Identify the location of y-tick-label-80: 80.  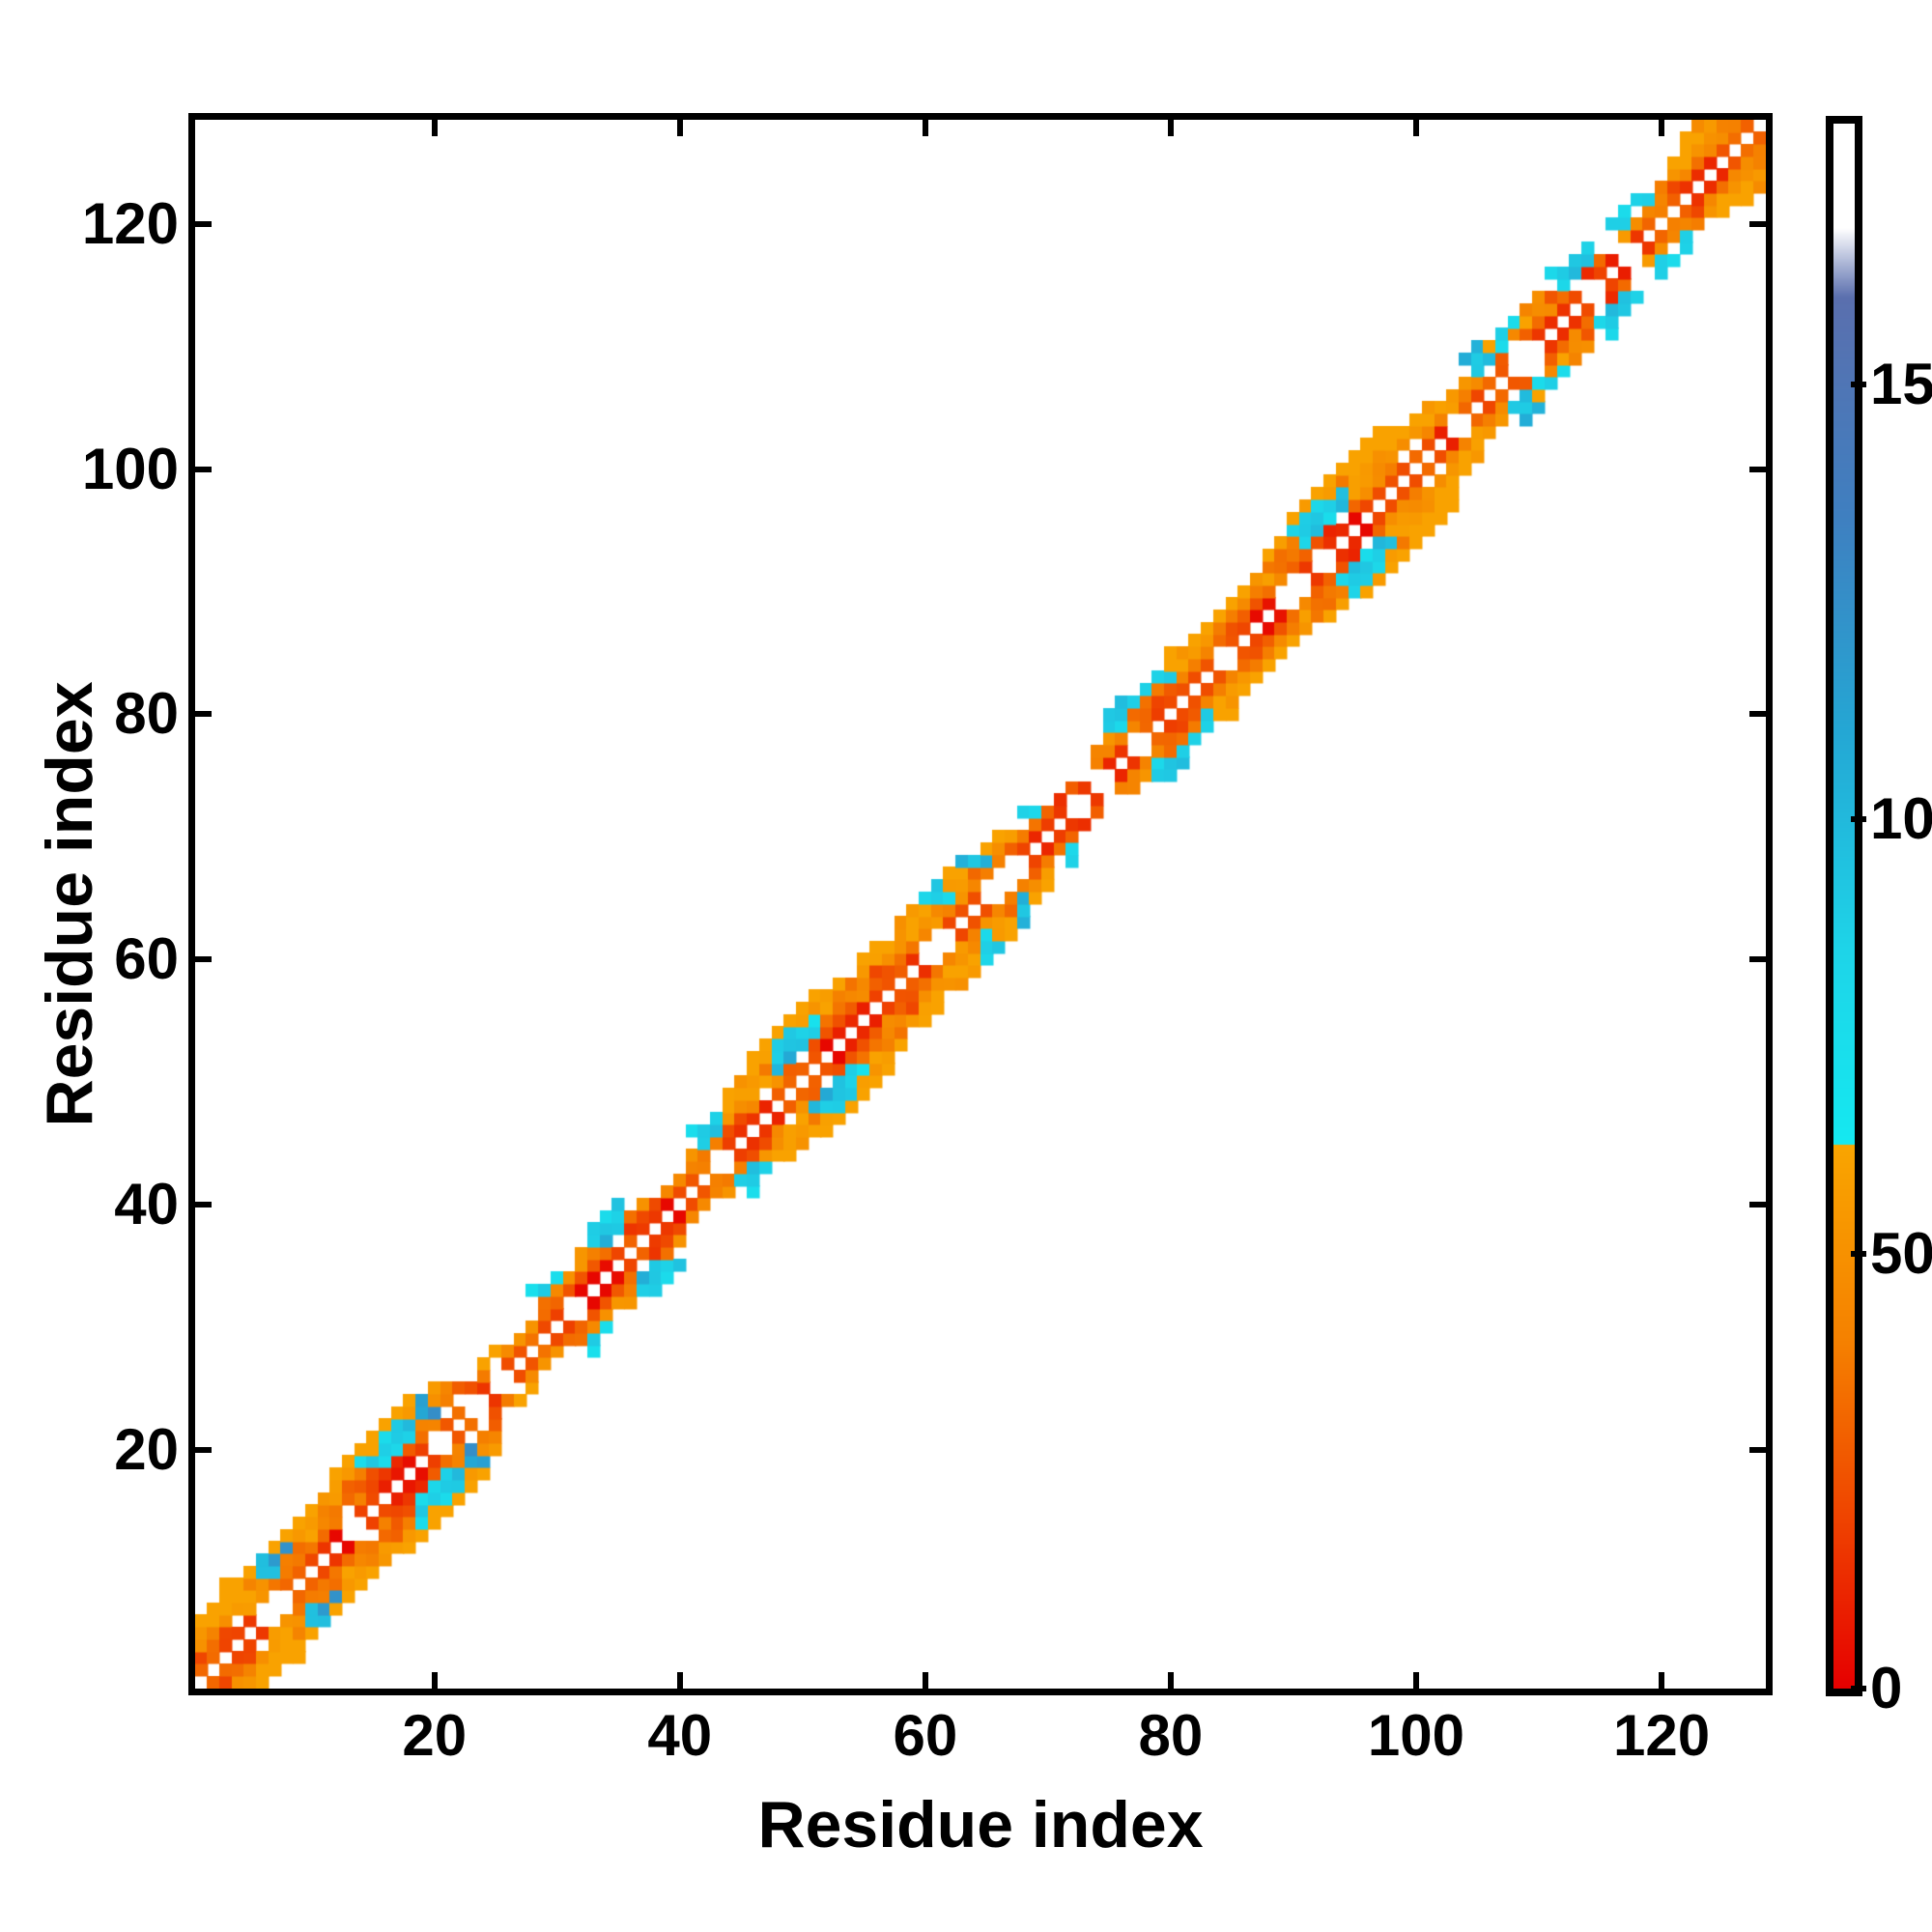
(146, 714).